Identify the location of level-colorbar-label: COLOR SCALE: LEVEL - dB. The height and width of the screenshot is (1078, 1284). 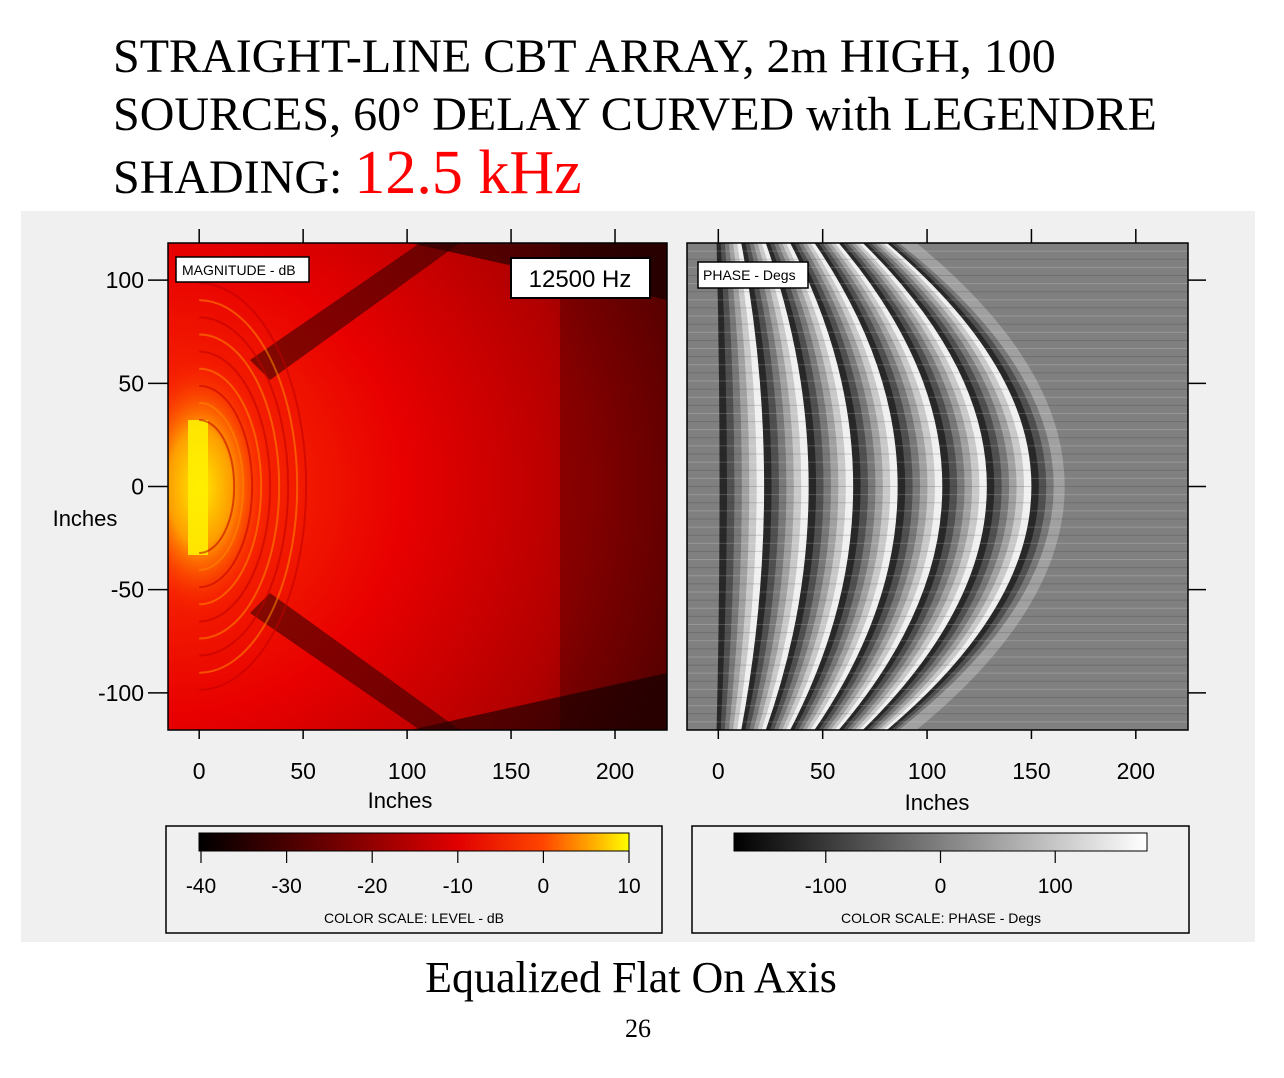
(414, 918).